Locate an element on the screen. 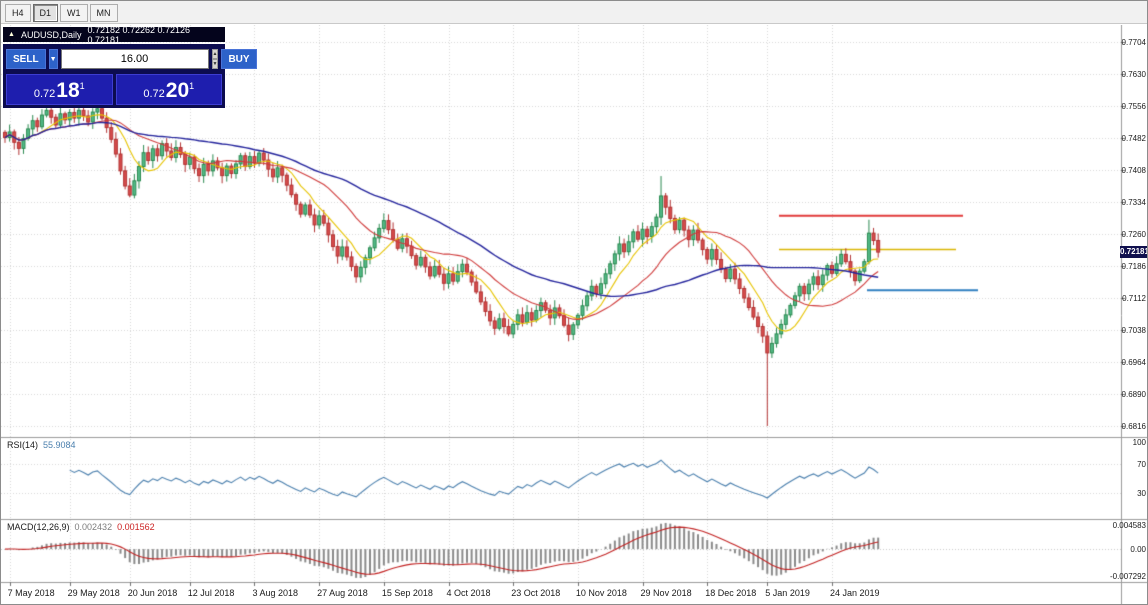  one-click-trading-panel: SELL ▼ ▲ ▼ BUY 0.72 18 1 0.72 20 1 is located at coordinates (130, 76).